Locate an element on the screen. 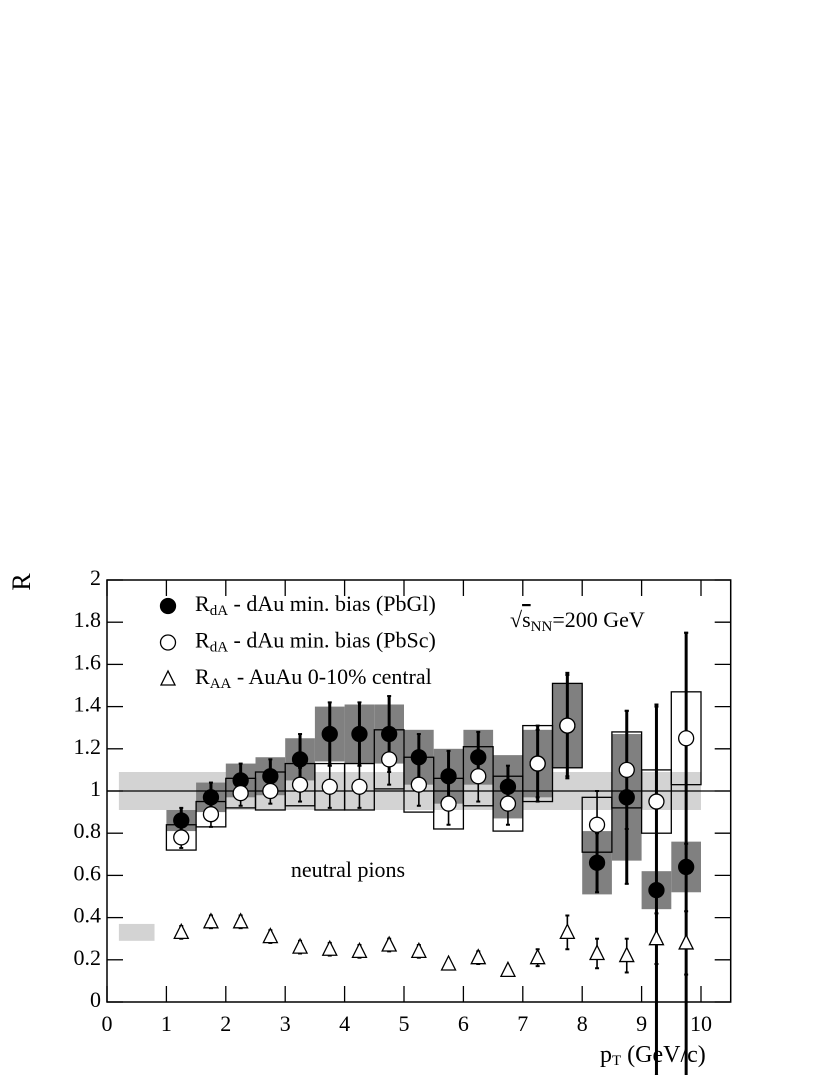 The height and width of the screenshot is (1080, 830). energy-rest: =200 GeV is located at coordinates (598, 619).